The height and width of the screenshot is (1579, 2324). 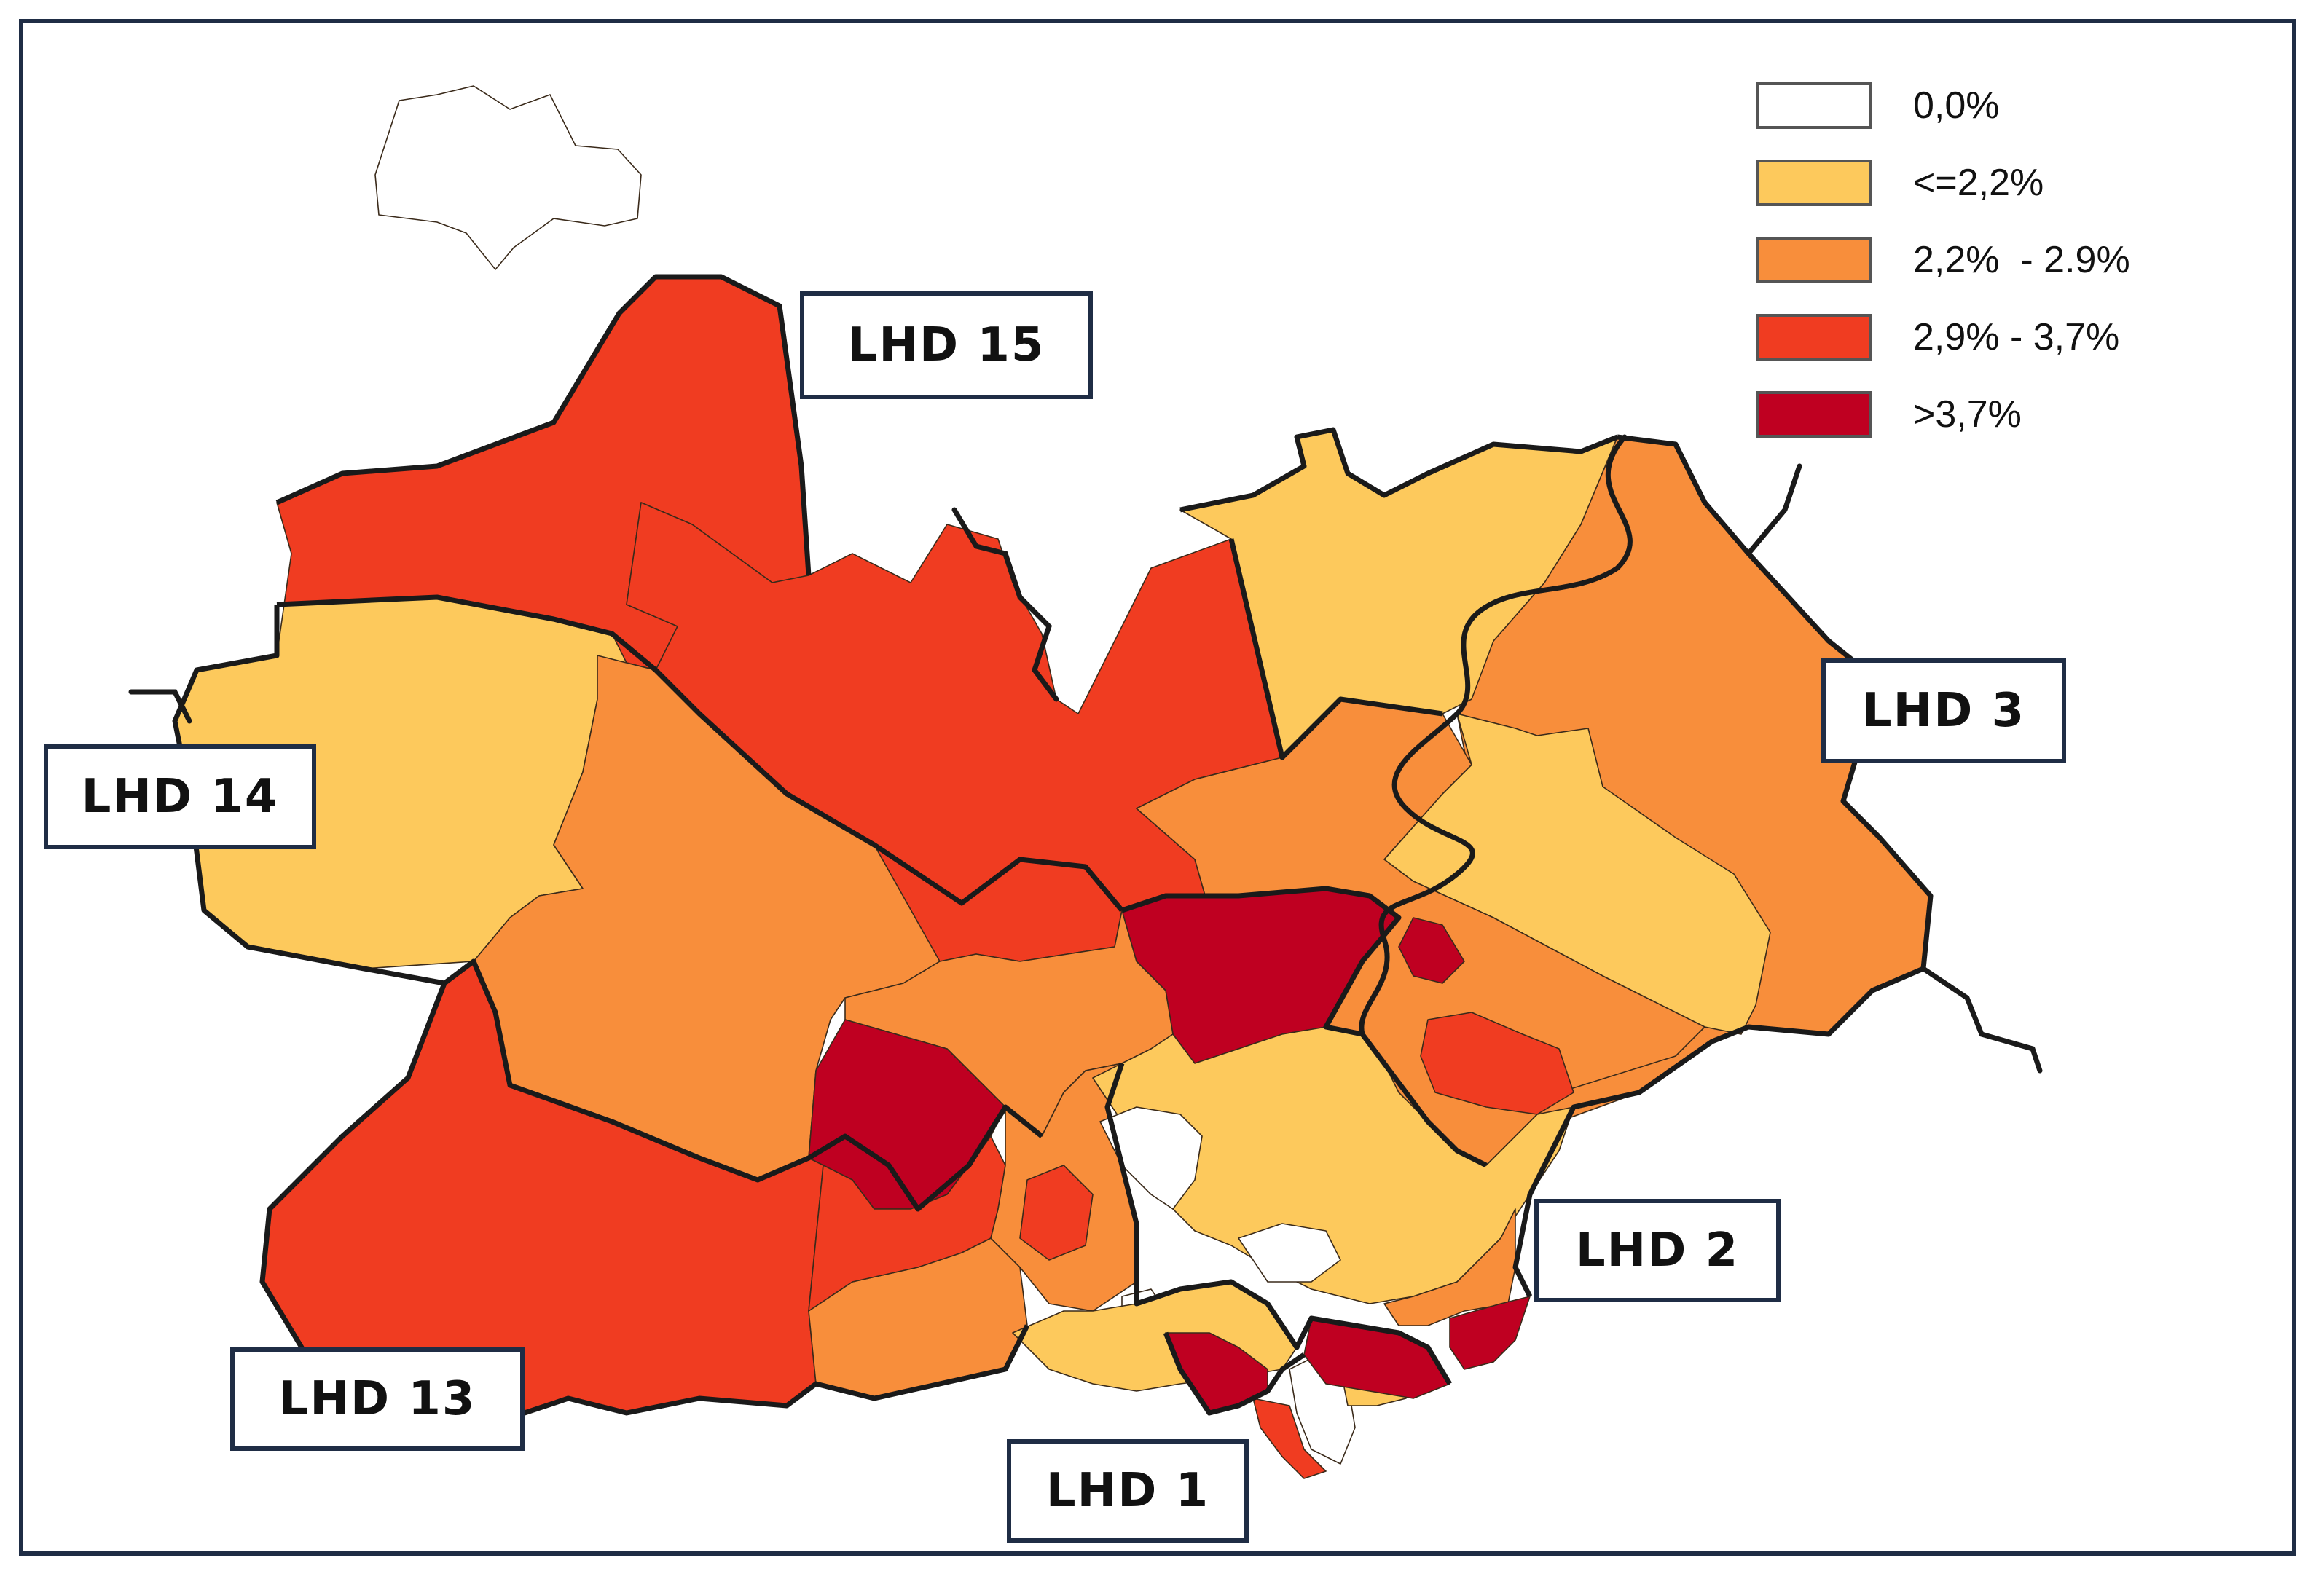 What do you see at coordinates (160, 707) in the screenshot?
I see `river-tail-west` at bounding box center [160, 707].